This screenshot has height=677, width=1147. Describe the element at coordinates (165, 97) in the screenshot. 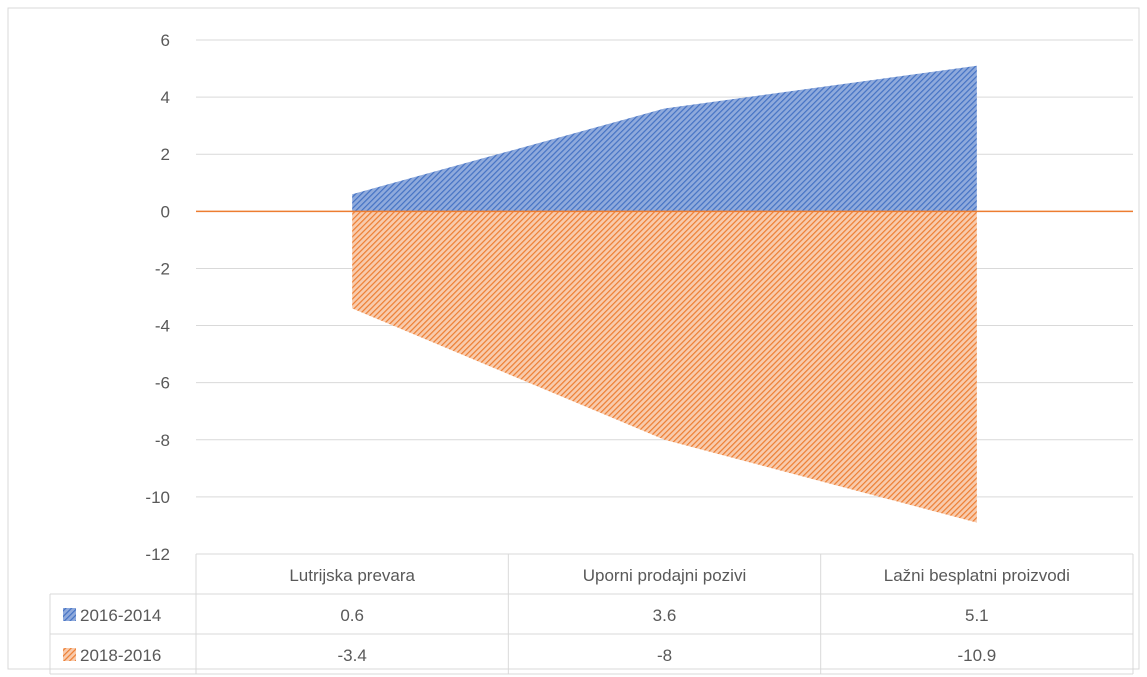

I see `y-tick-label: 4` at that location.